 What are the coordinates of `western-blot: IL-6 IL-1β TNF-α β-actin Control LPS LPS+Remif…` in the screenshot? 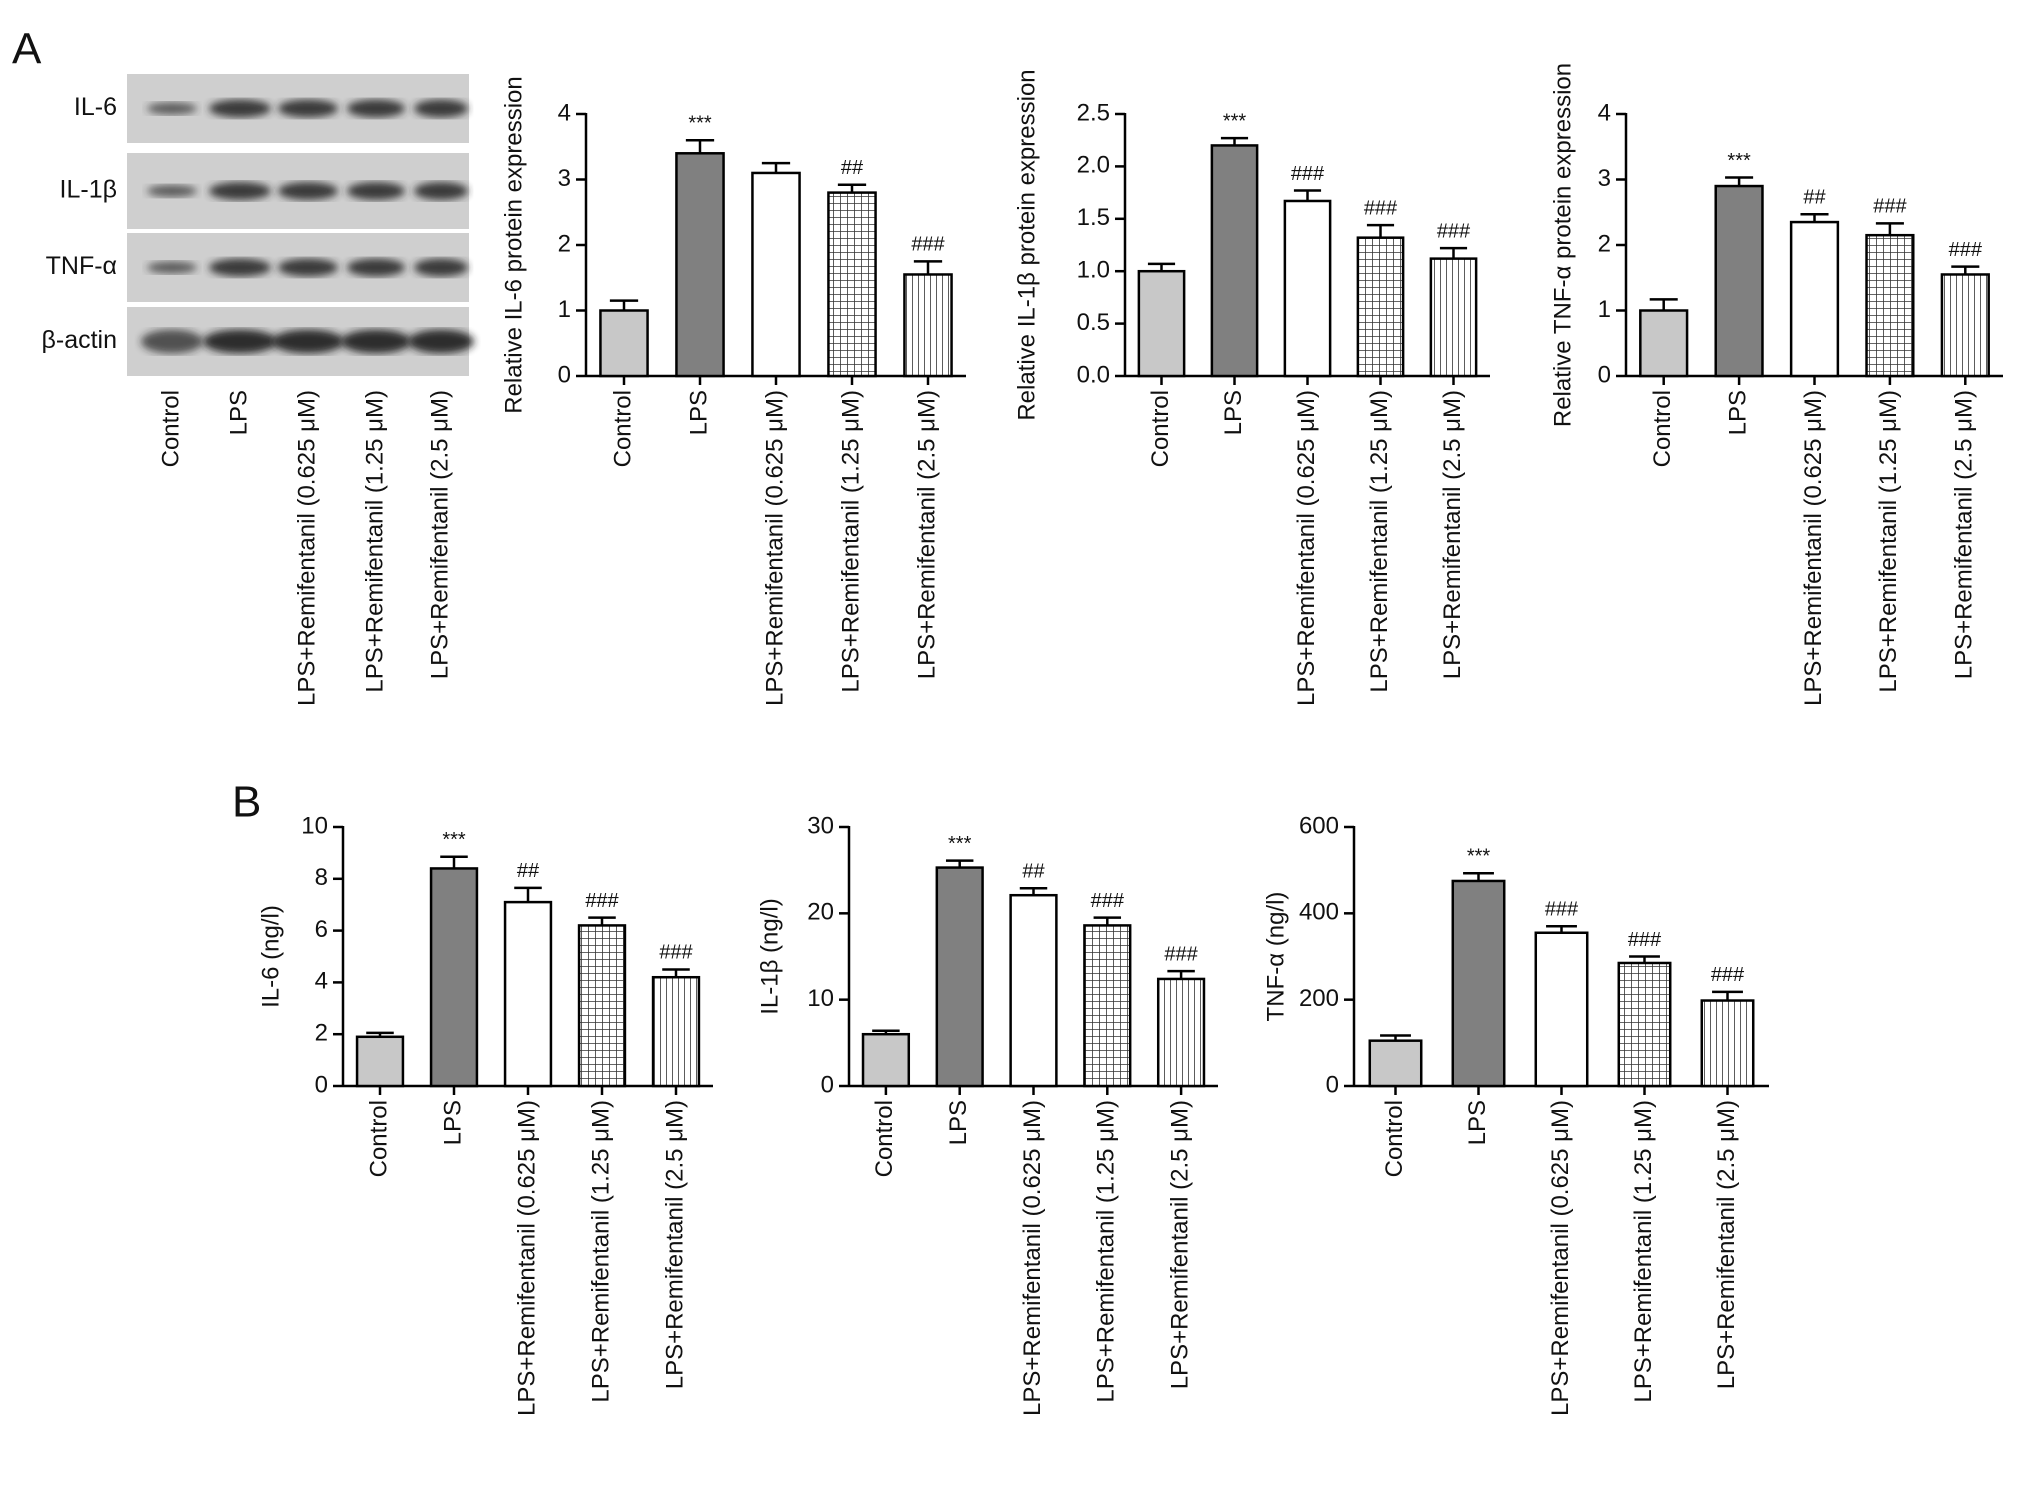 It's located at (257, 390).